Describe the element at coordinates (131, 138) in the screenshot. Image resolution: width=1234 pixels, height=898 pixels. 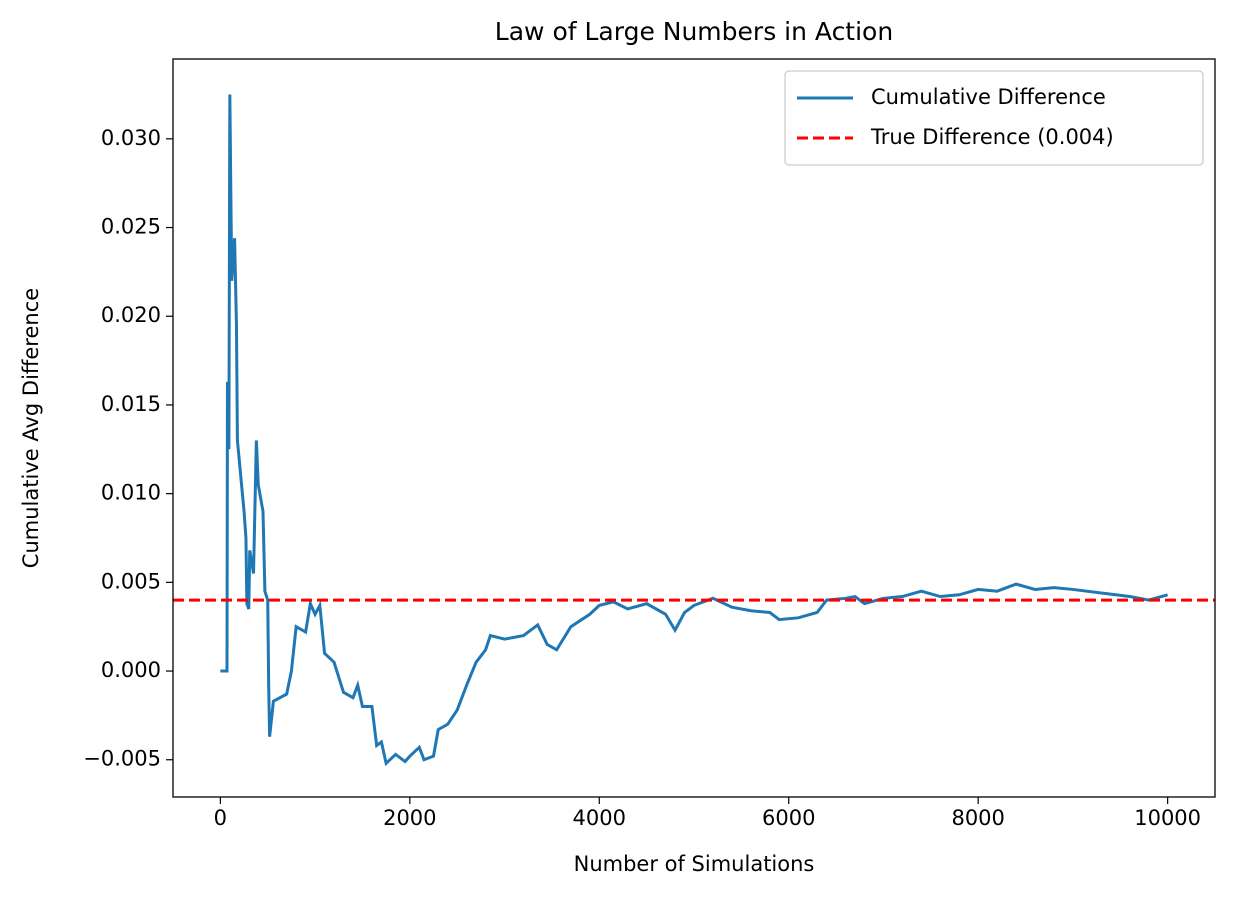
I see `y-tick-label: 0.030` at that location.